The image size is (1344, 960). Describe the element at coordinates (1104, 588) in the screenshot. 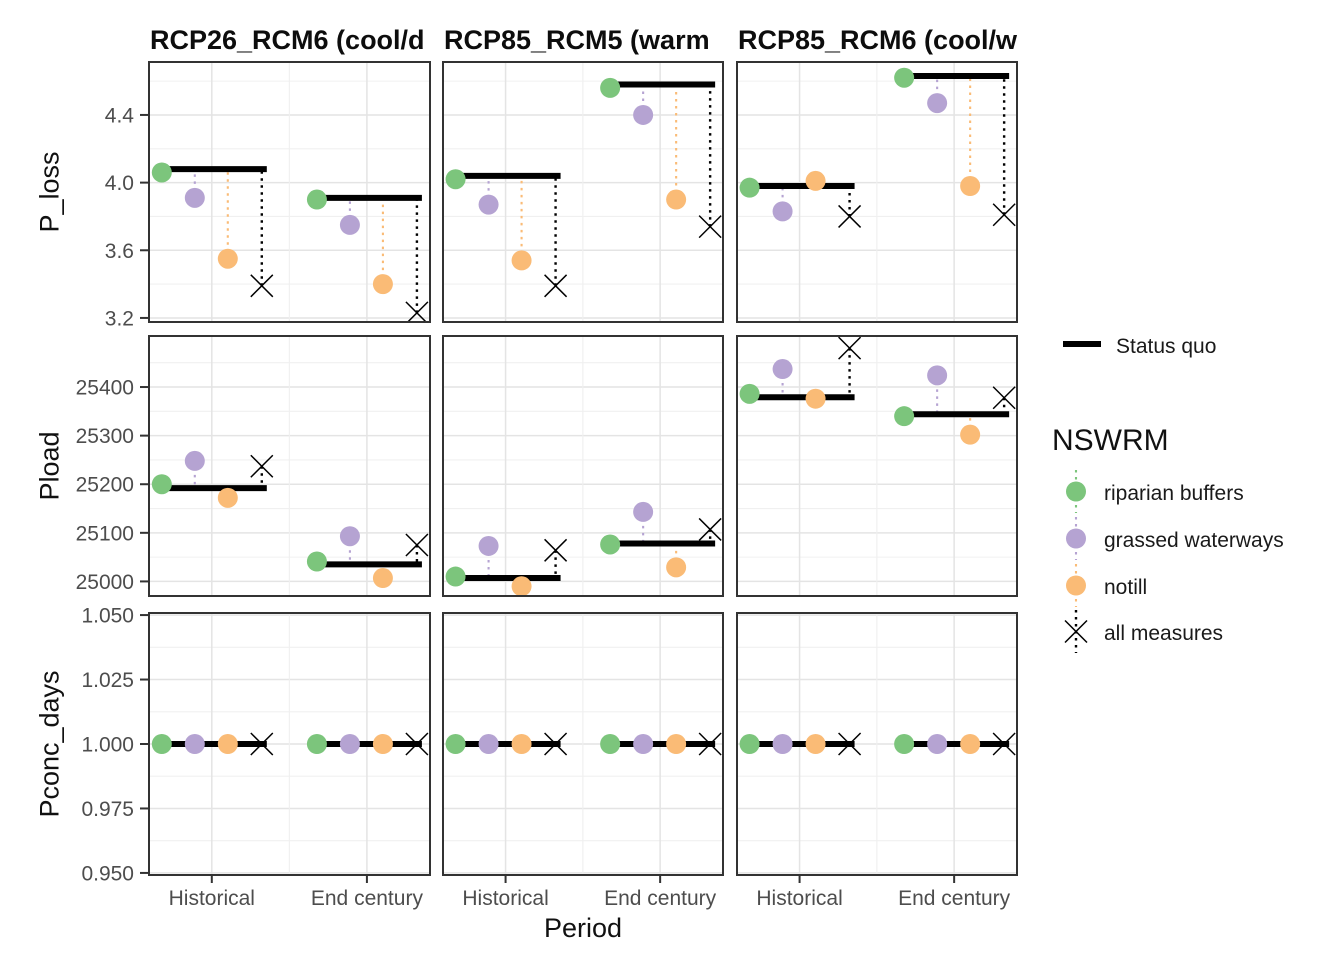

I see `legend-item-notill: notill` at that location.